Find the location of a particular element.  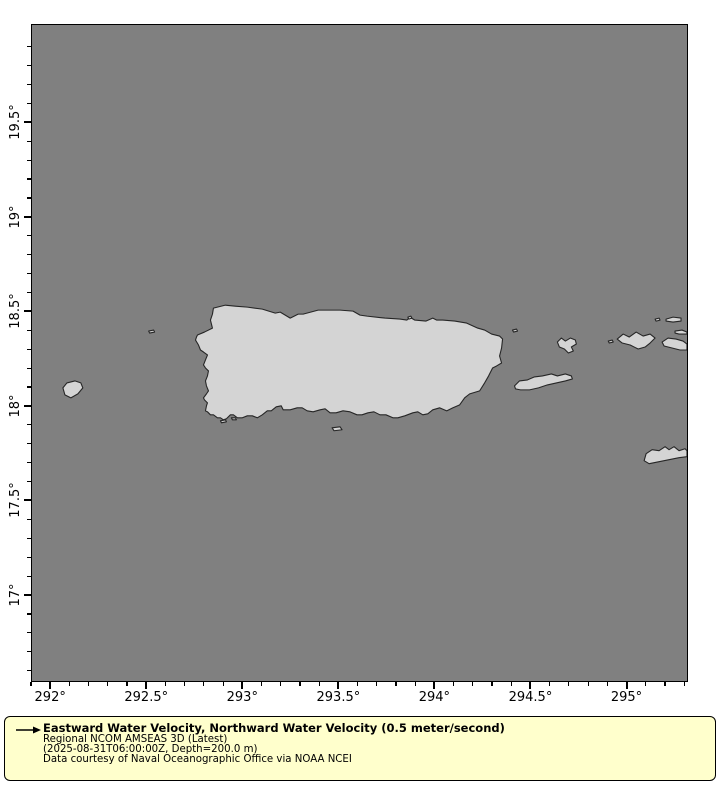

y-axis-tick-label-text: 19° is located at coordinates (15, 217).